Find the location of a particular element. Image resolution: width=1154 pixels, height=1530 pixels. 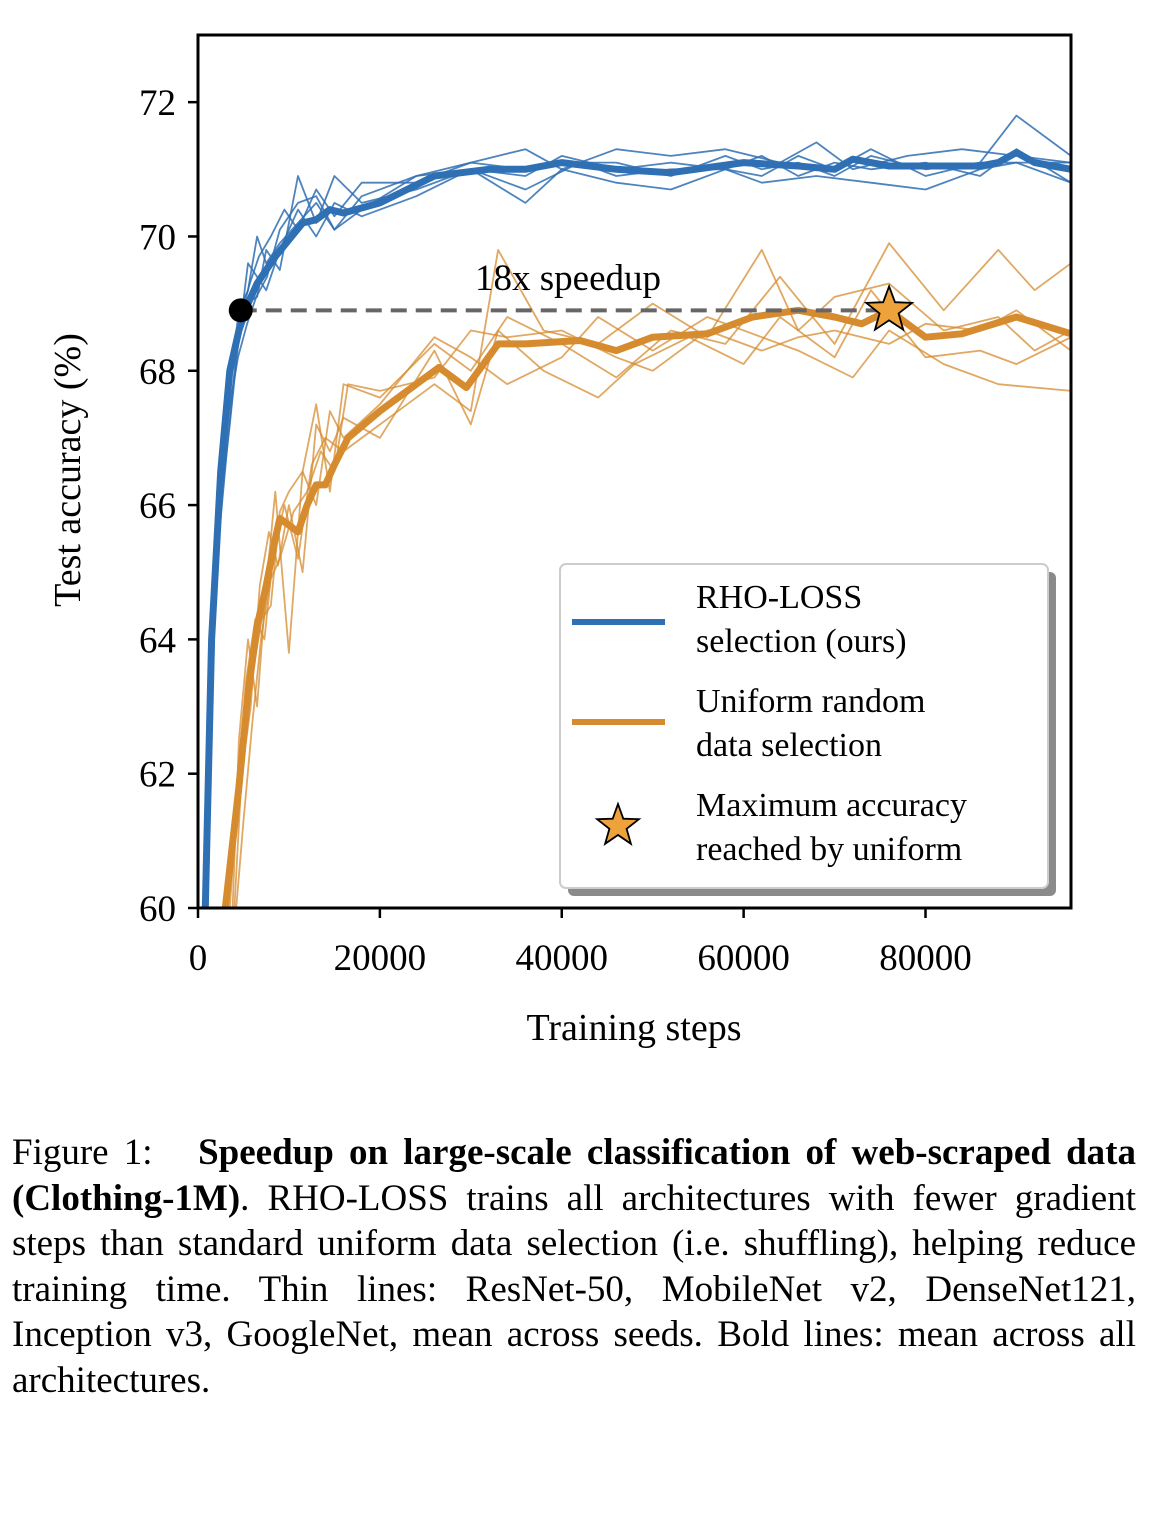

x-tick-label: 20000 is located at coordinates (380, 958).